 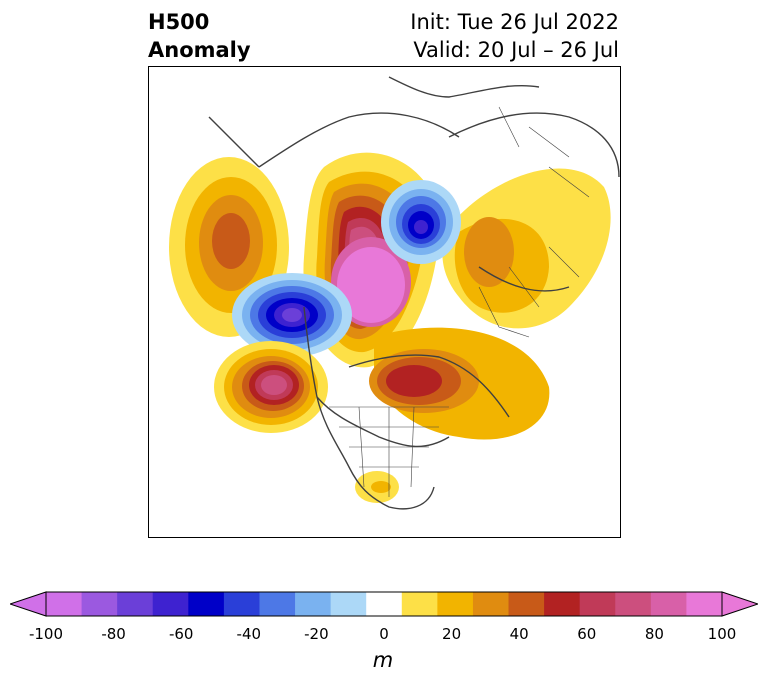 I want to click on map-title: H500 Anomaly, so click(x=199, y=36).